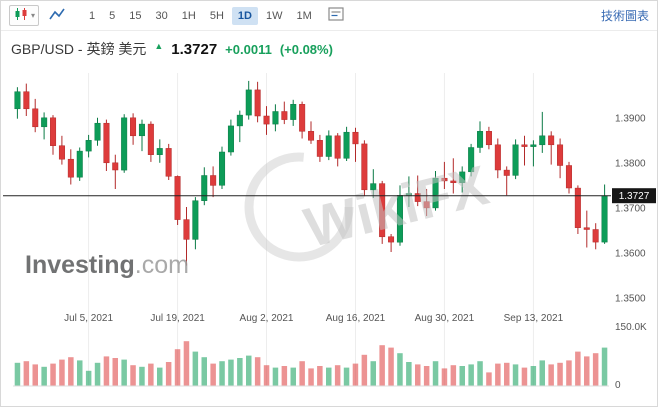 Image resolution: width=658 pixels, height=407 pixels. I want to click on timeframe-1h: 1H, so click(189, 16).